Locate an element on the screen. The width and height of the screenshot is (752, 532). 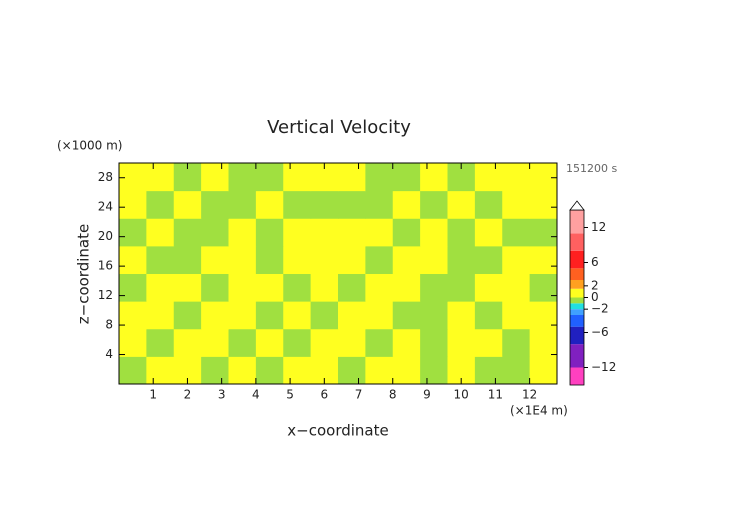
colorbar: 12 6 20−2 −6 −12 is located at coordinates (592, 293).